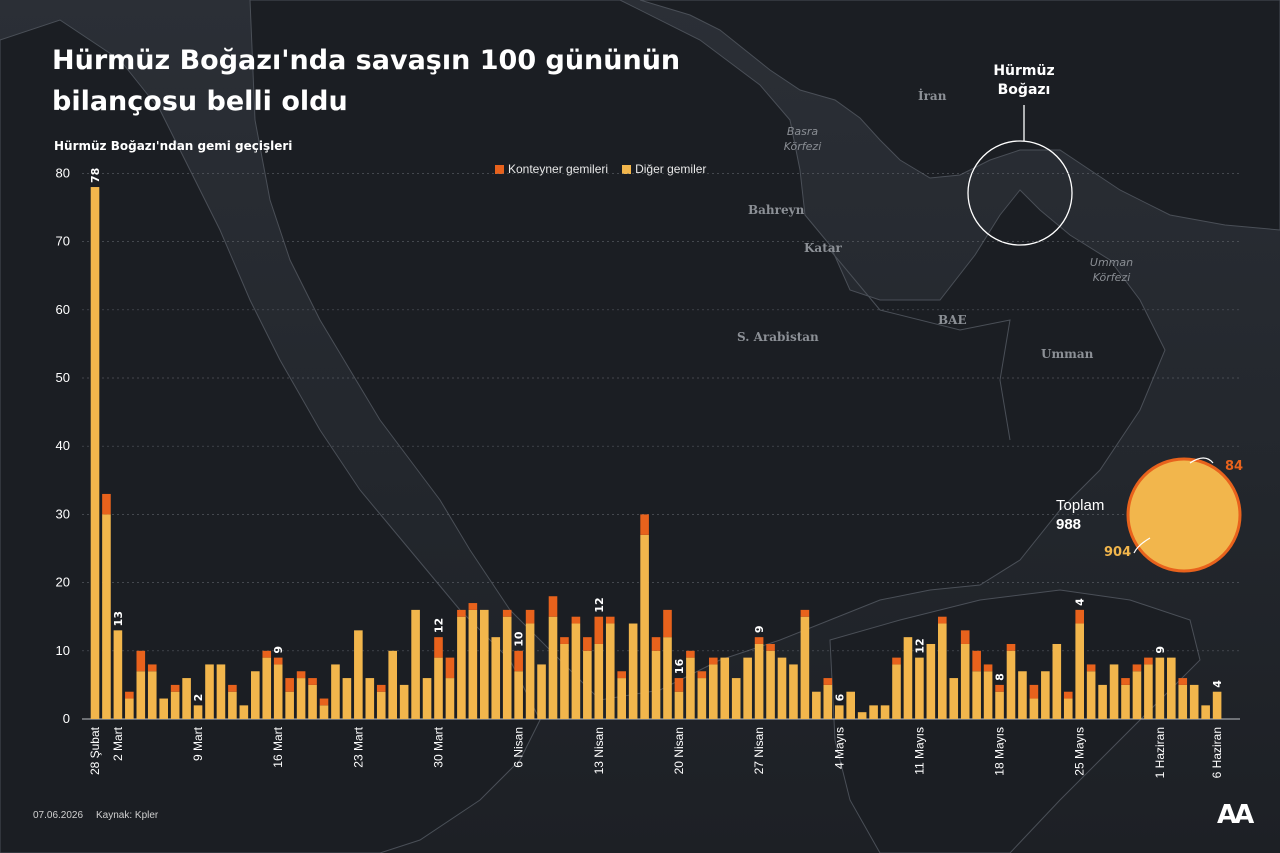  What do you see at coordinates (358, 746) in the screenshot?
I see `x-tick-label: 23 Mart` at bounding box center [358, 746].